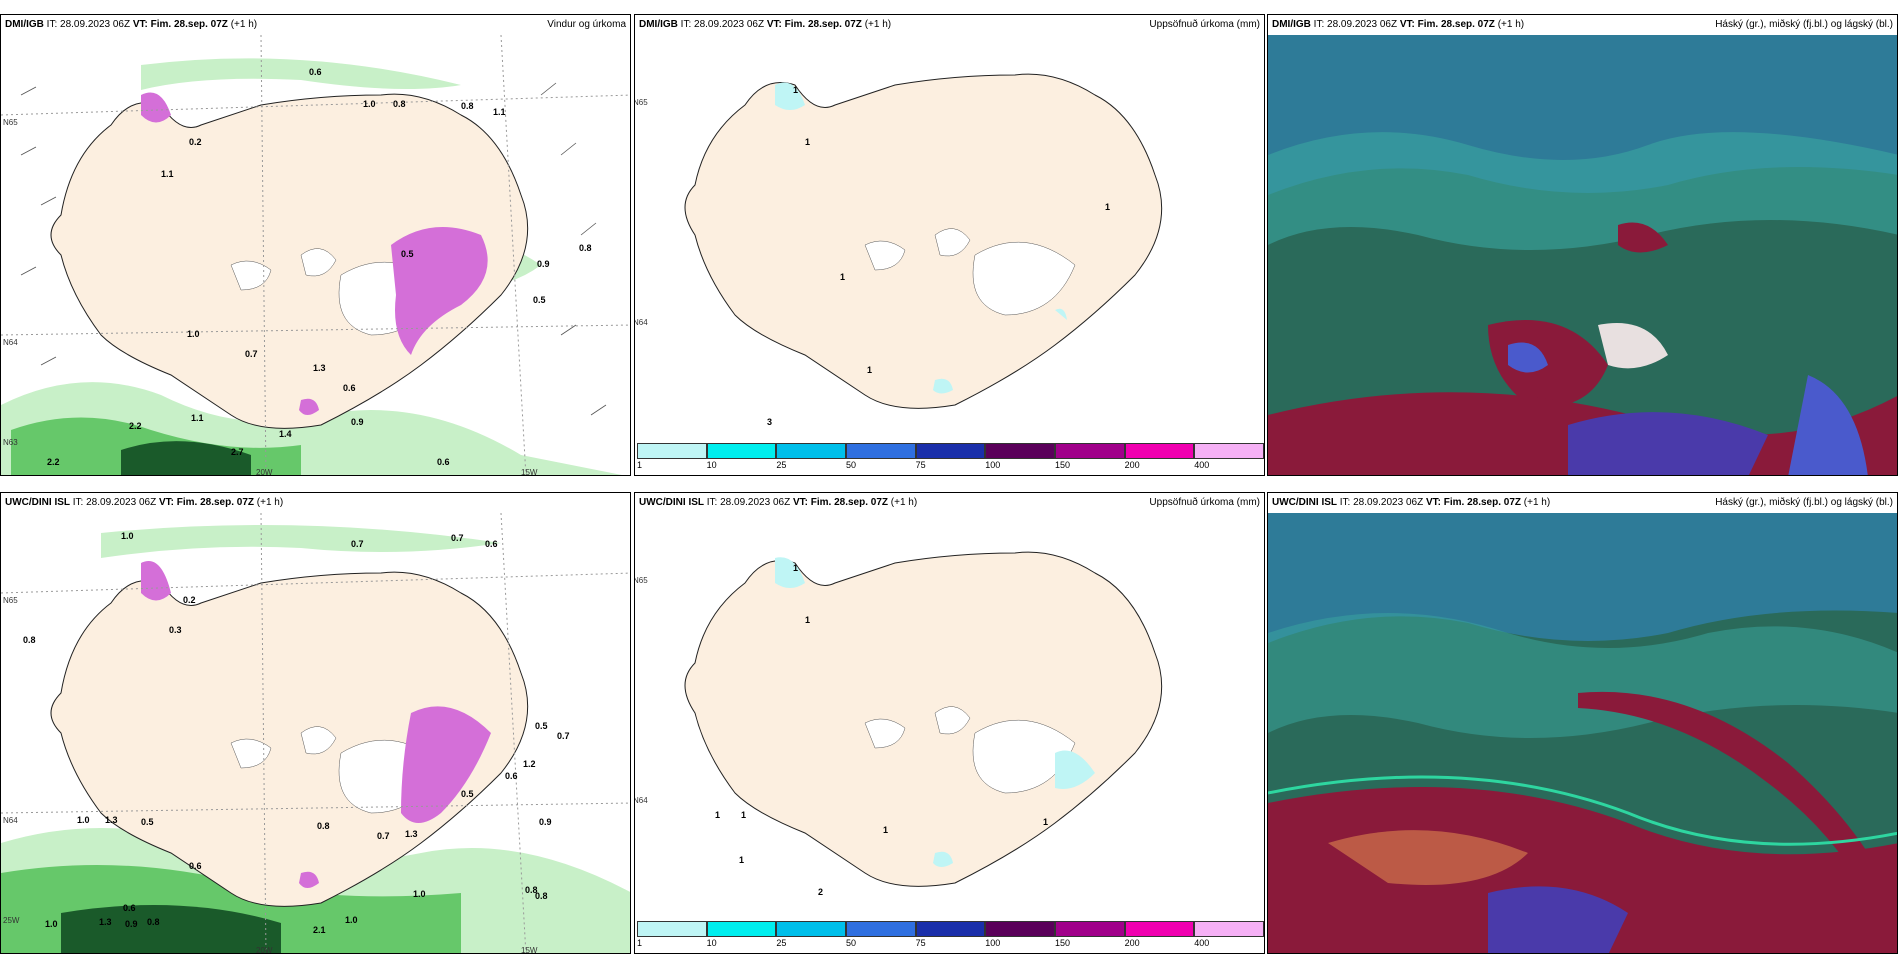 Image resolution: width=1900 pixels, height=954 pixels. Describe the element at coordinates (499, 112) in the screenshot. I see `value-label: 1.1` at that location.